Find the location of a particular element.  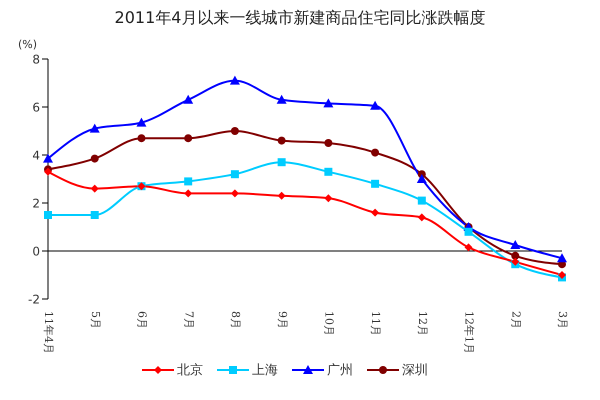

x-tick-label: 6月 is located at coordinates (142, 320).